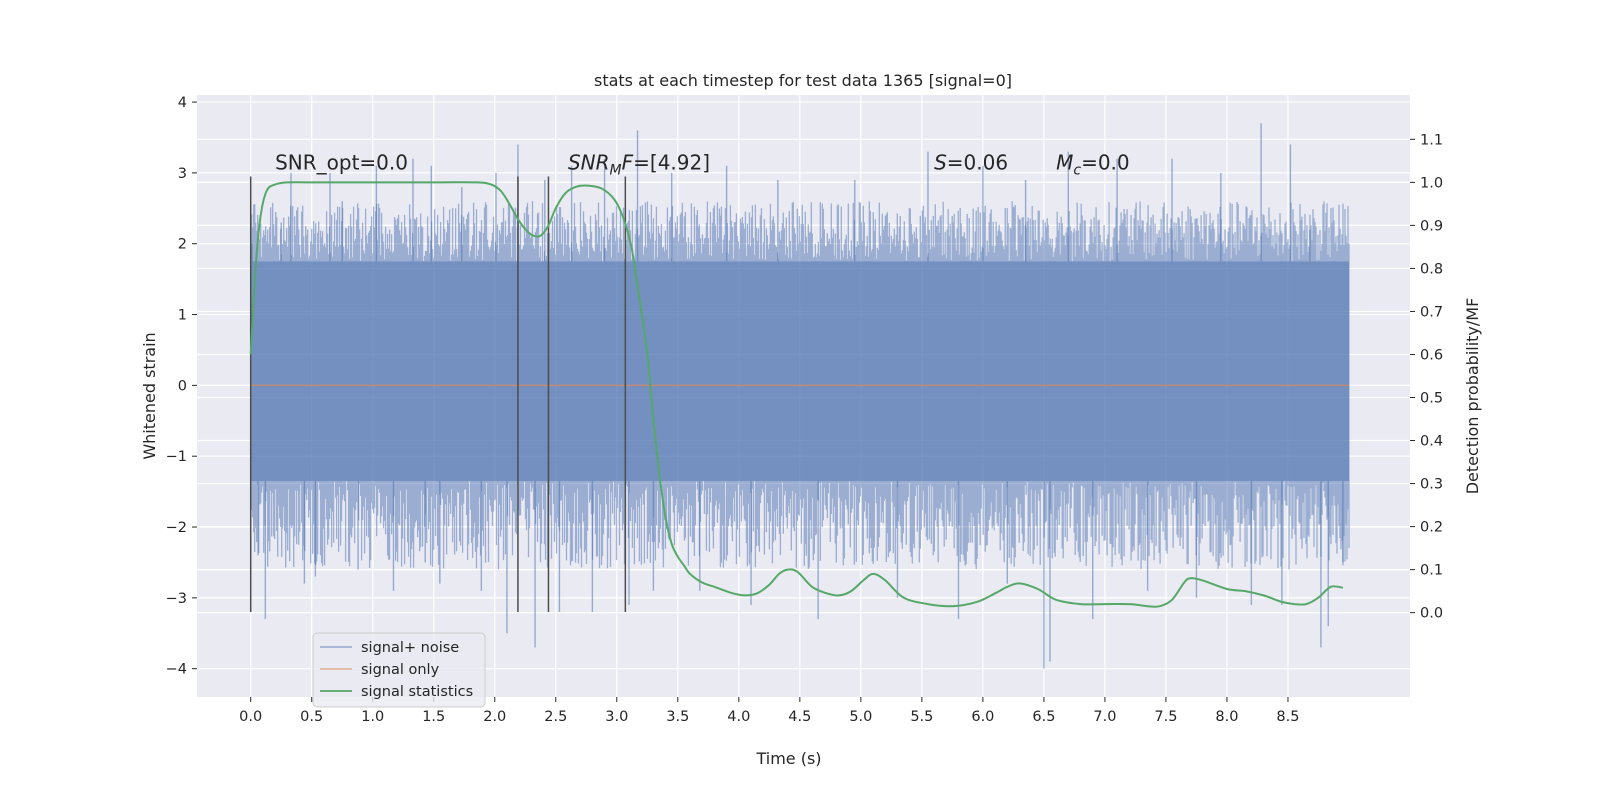 Image resolution: width=1600 pixels, height=804 pixels. What do you see at coordinates (1431, 312) in the screenshot?
I see `y2-tick-label: 0.7` at bounding box center [1431, 312].